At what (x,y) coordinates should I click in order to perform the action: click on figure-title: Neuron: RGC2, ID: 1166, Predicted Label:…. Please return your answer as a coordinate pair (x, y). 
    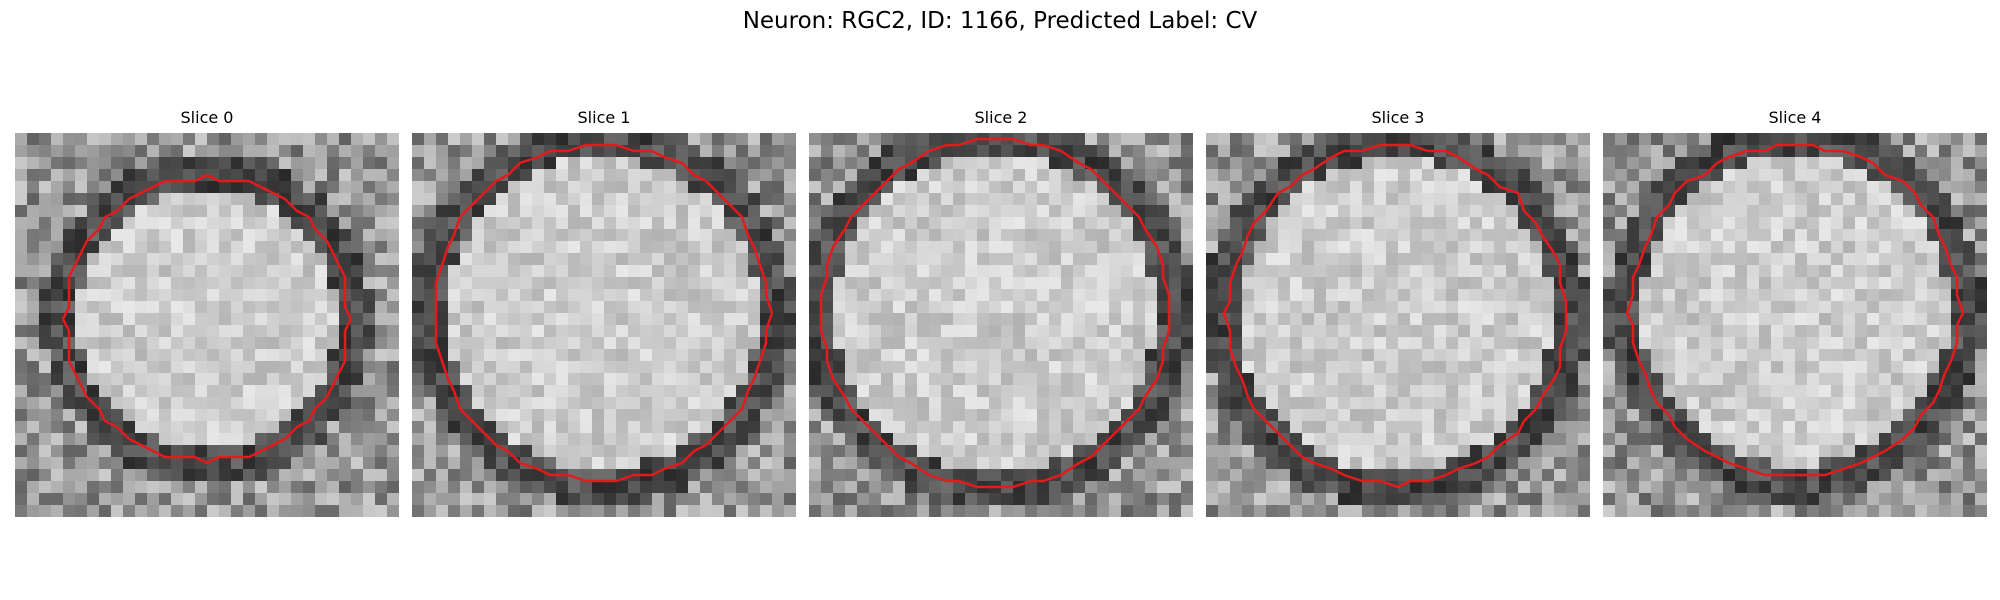
    Looking at the image, I should click on (1000, 21).